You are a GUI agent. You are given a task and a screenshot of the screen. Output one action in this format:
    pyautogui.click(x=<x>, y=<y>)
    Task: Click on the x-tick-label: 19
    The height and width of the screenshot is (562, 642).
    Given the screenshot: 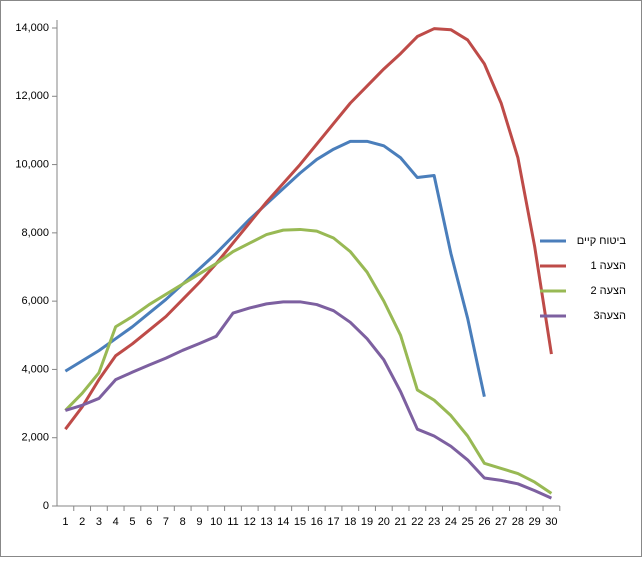 What is the action you would take?
    pyautogui.click(x=367, y=522)
    